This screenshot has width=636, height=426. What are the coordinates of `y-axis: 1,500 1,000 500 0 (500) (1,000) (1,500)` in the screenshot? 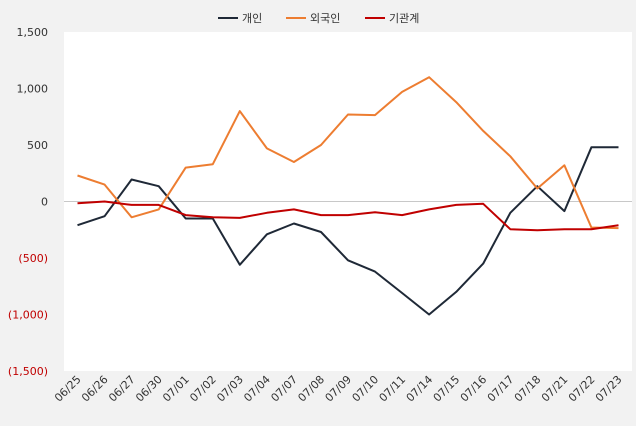 It's located at (28, 202).